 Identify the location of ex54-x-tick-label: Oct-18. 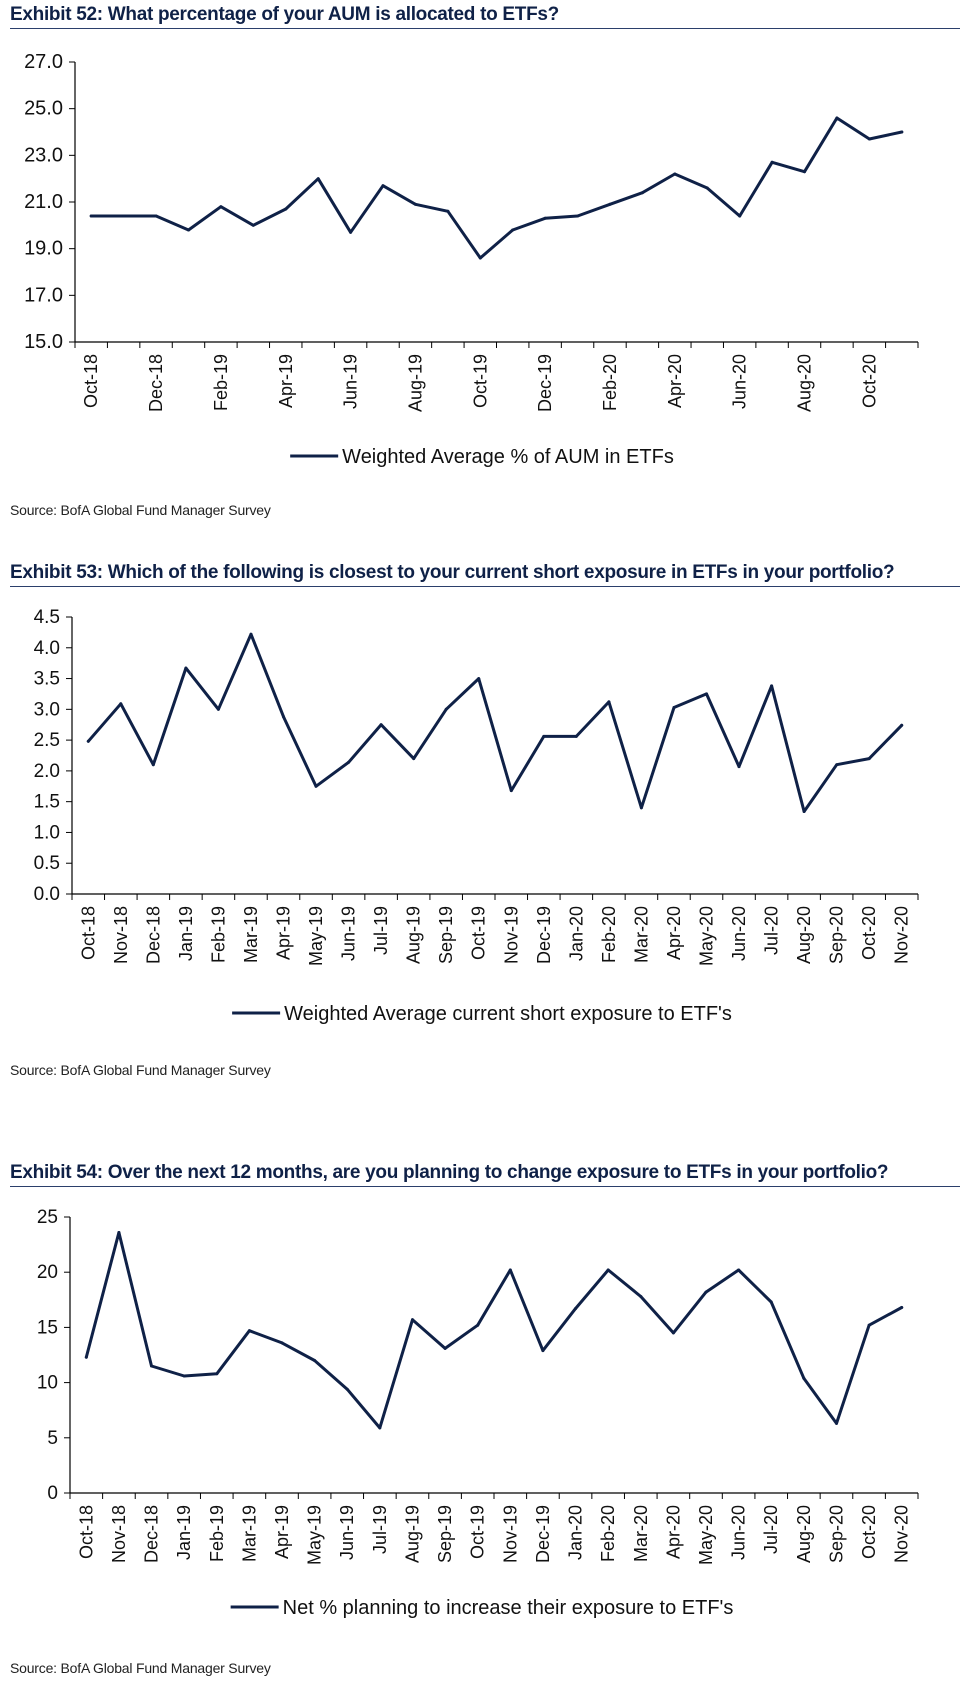
(86, 1532).